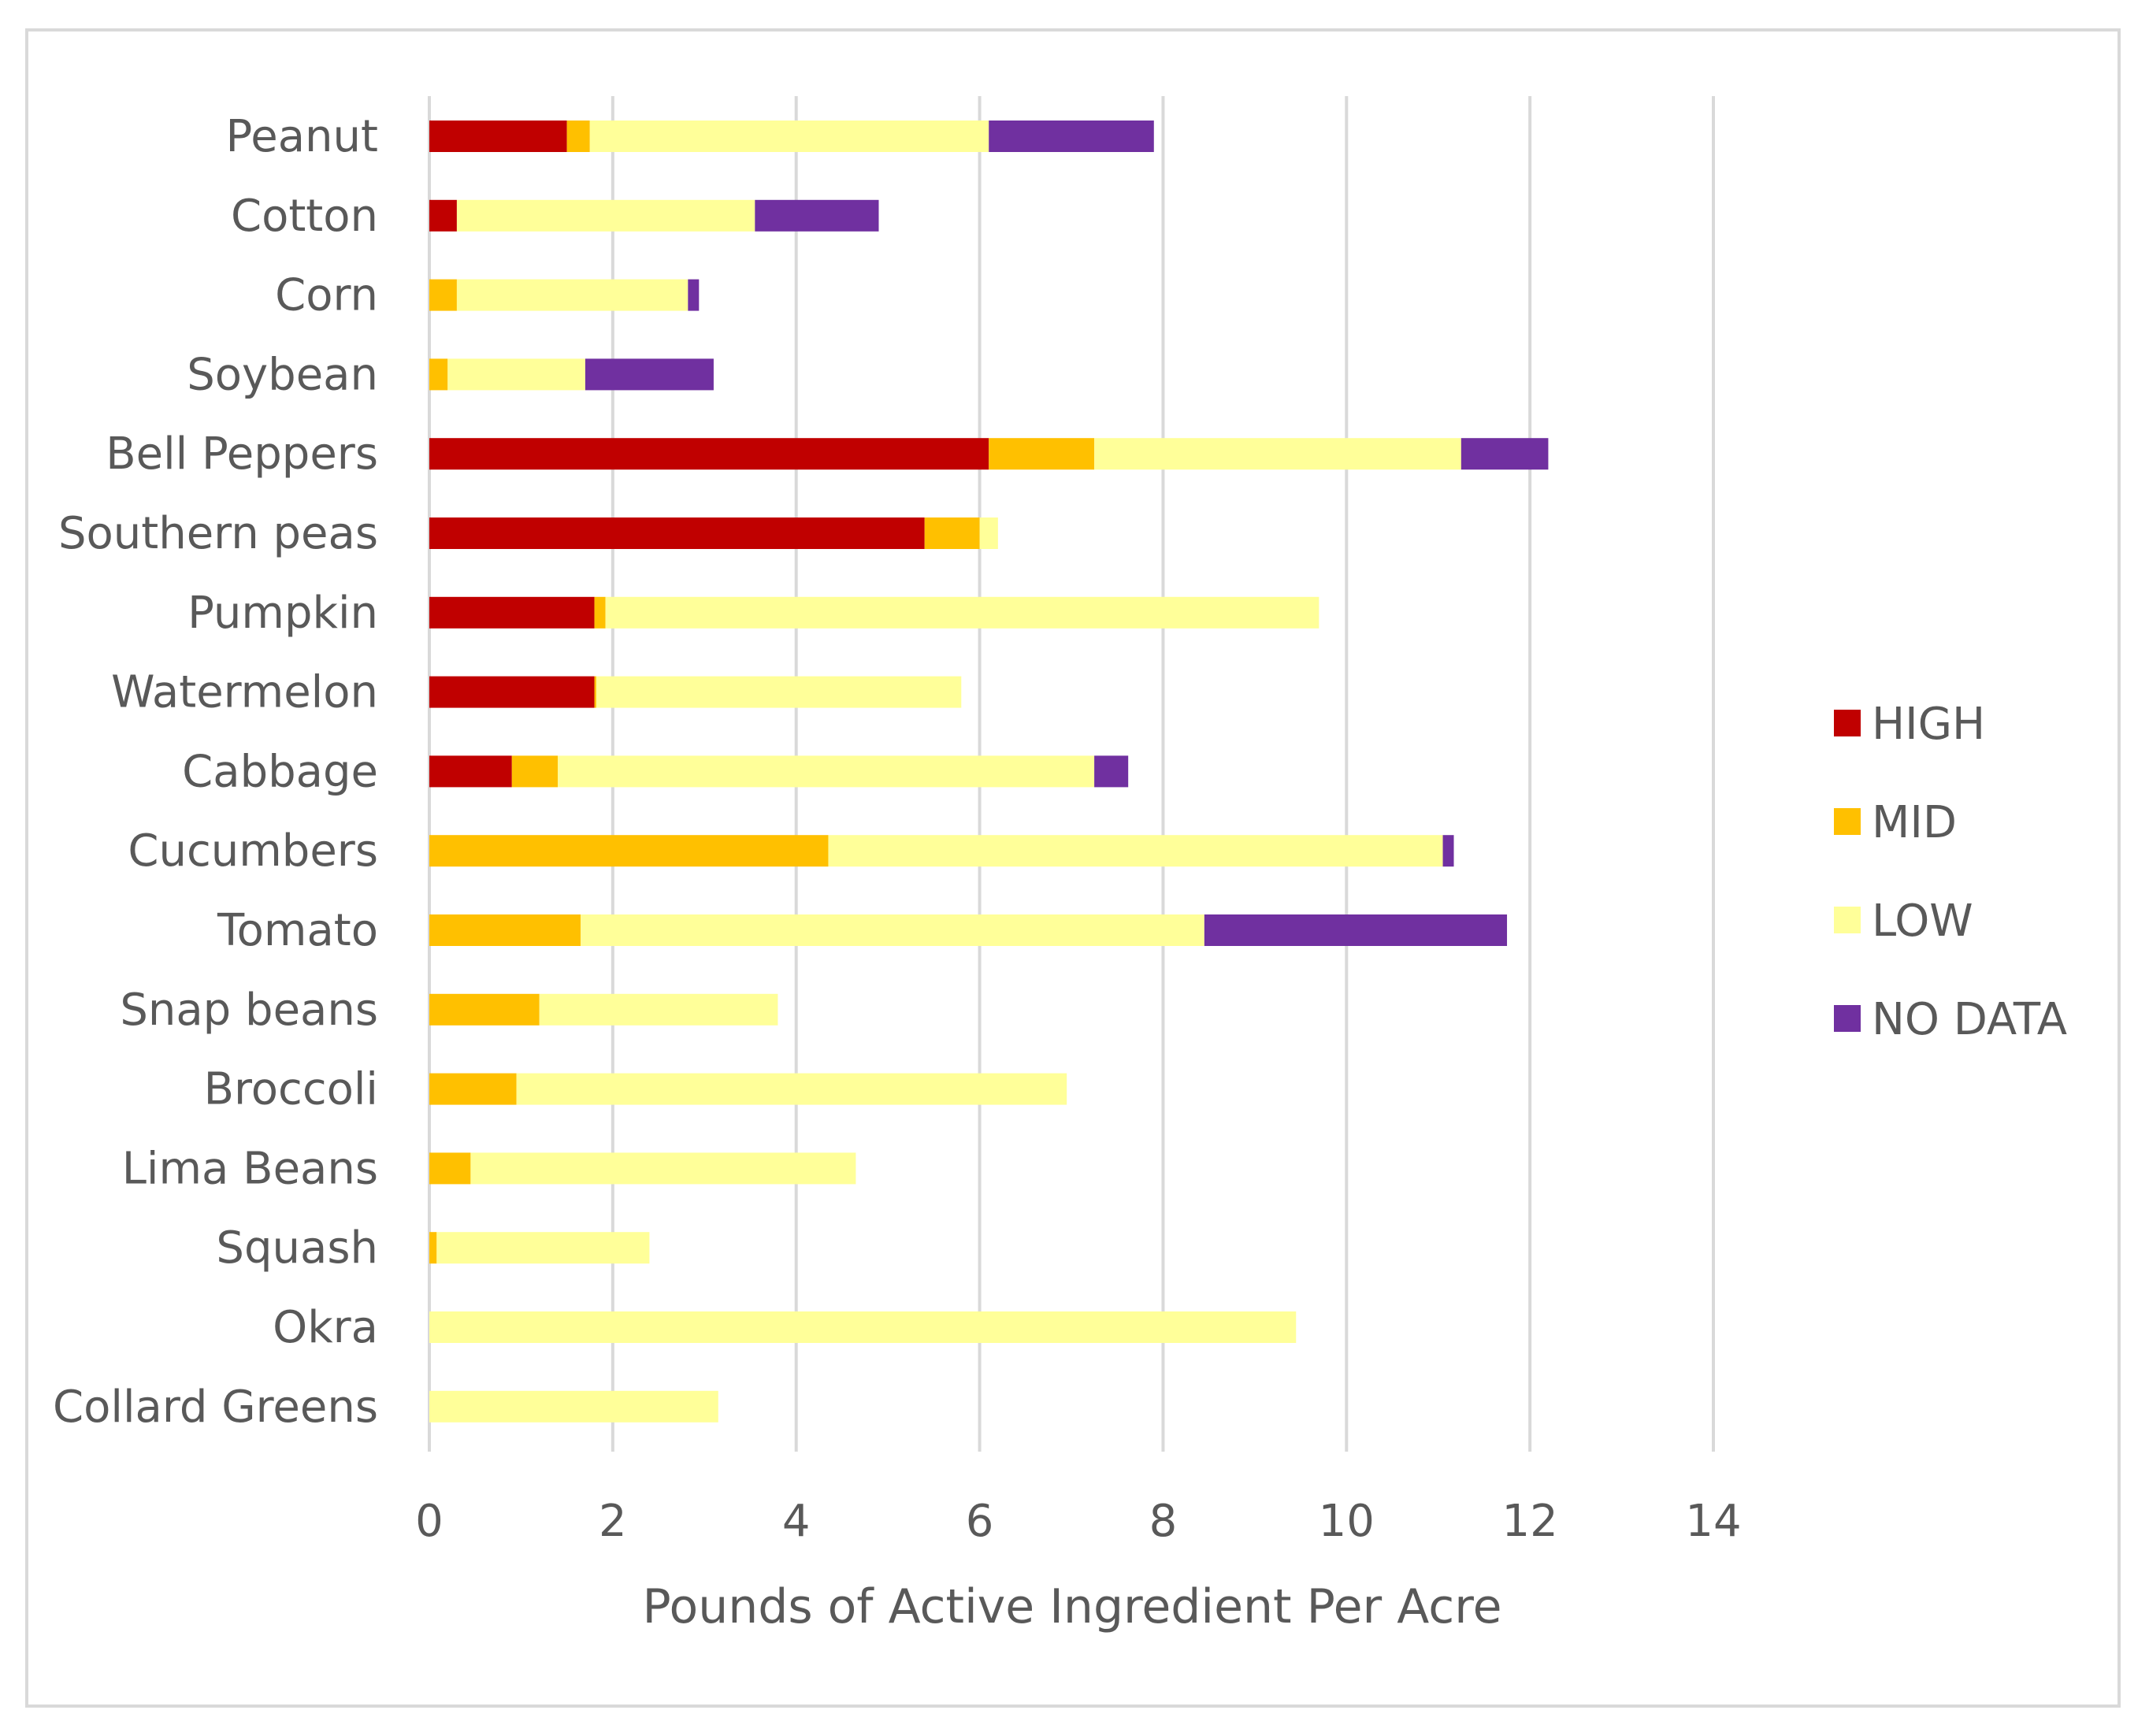 The width and height of the screenshot is (2149, 1736). Describe the element at coordinates (595, 692) in the screenshot. I see `bar-watermelon-mid` at that location.